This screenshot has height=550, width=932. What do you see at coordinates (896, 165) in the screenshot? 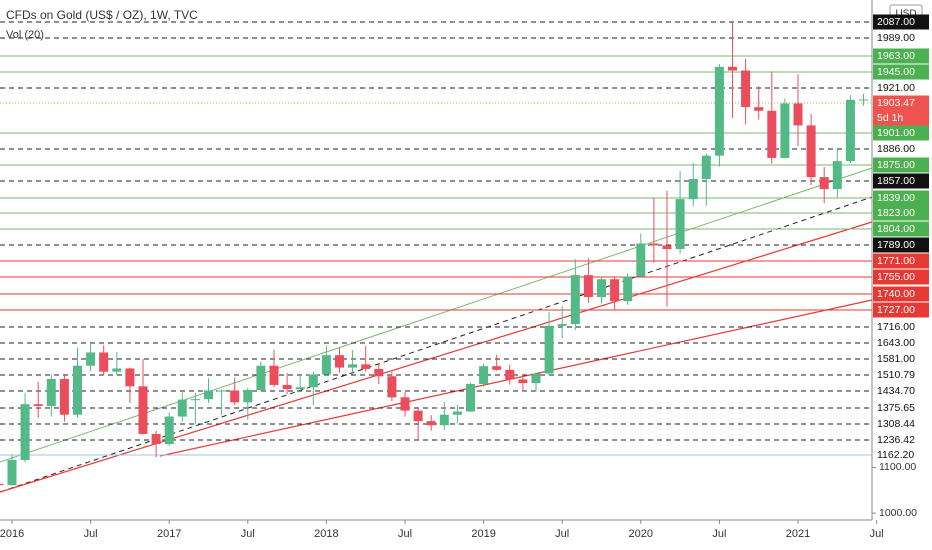
I see `level-label: 1875.00` at bounding box center [896, 165].